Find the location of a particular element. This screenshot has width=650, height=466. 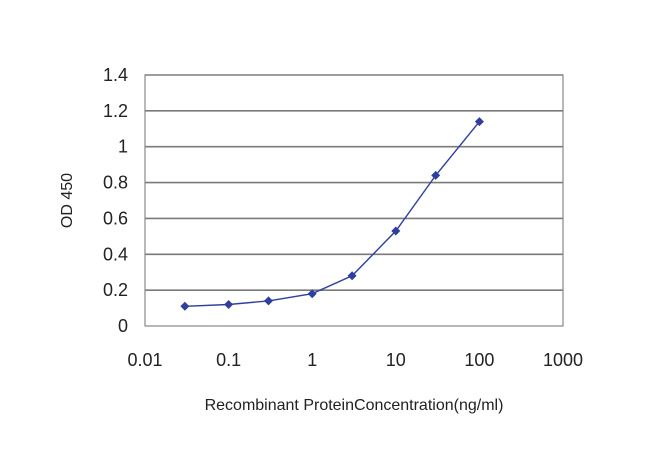

y-tick-label: 0.2 is located at coordinates (115, 290).